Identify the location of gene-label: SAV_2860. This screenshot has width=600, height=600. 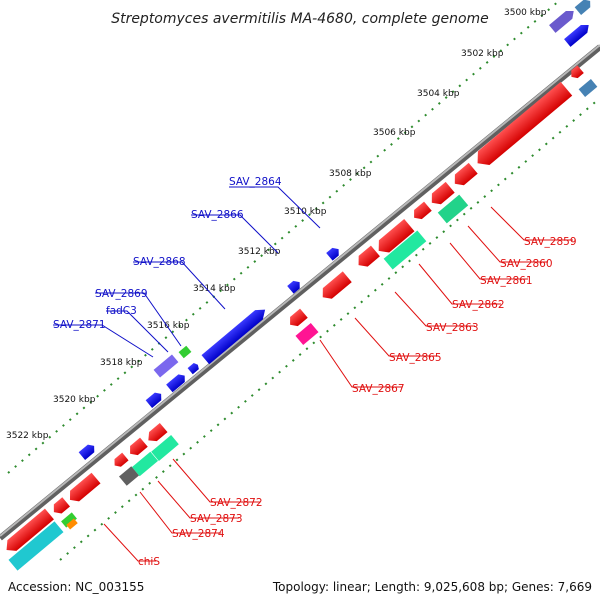
(526, 264).